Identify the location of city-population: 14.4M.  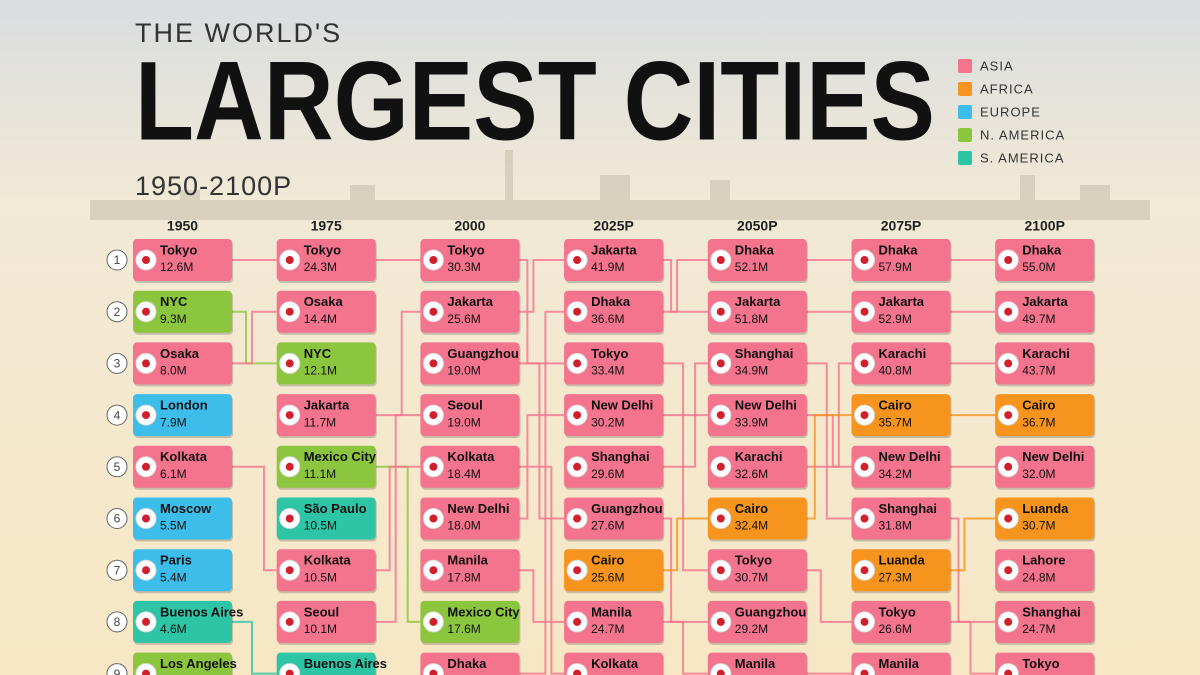
(320, 319).